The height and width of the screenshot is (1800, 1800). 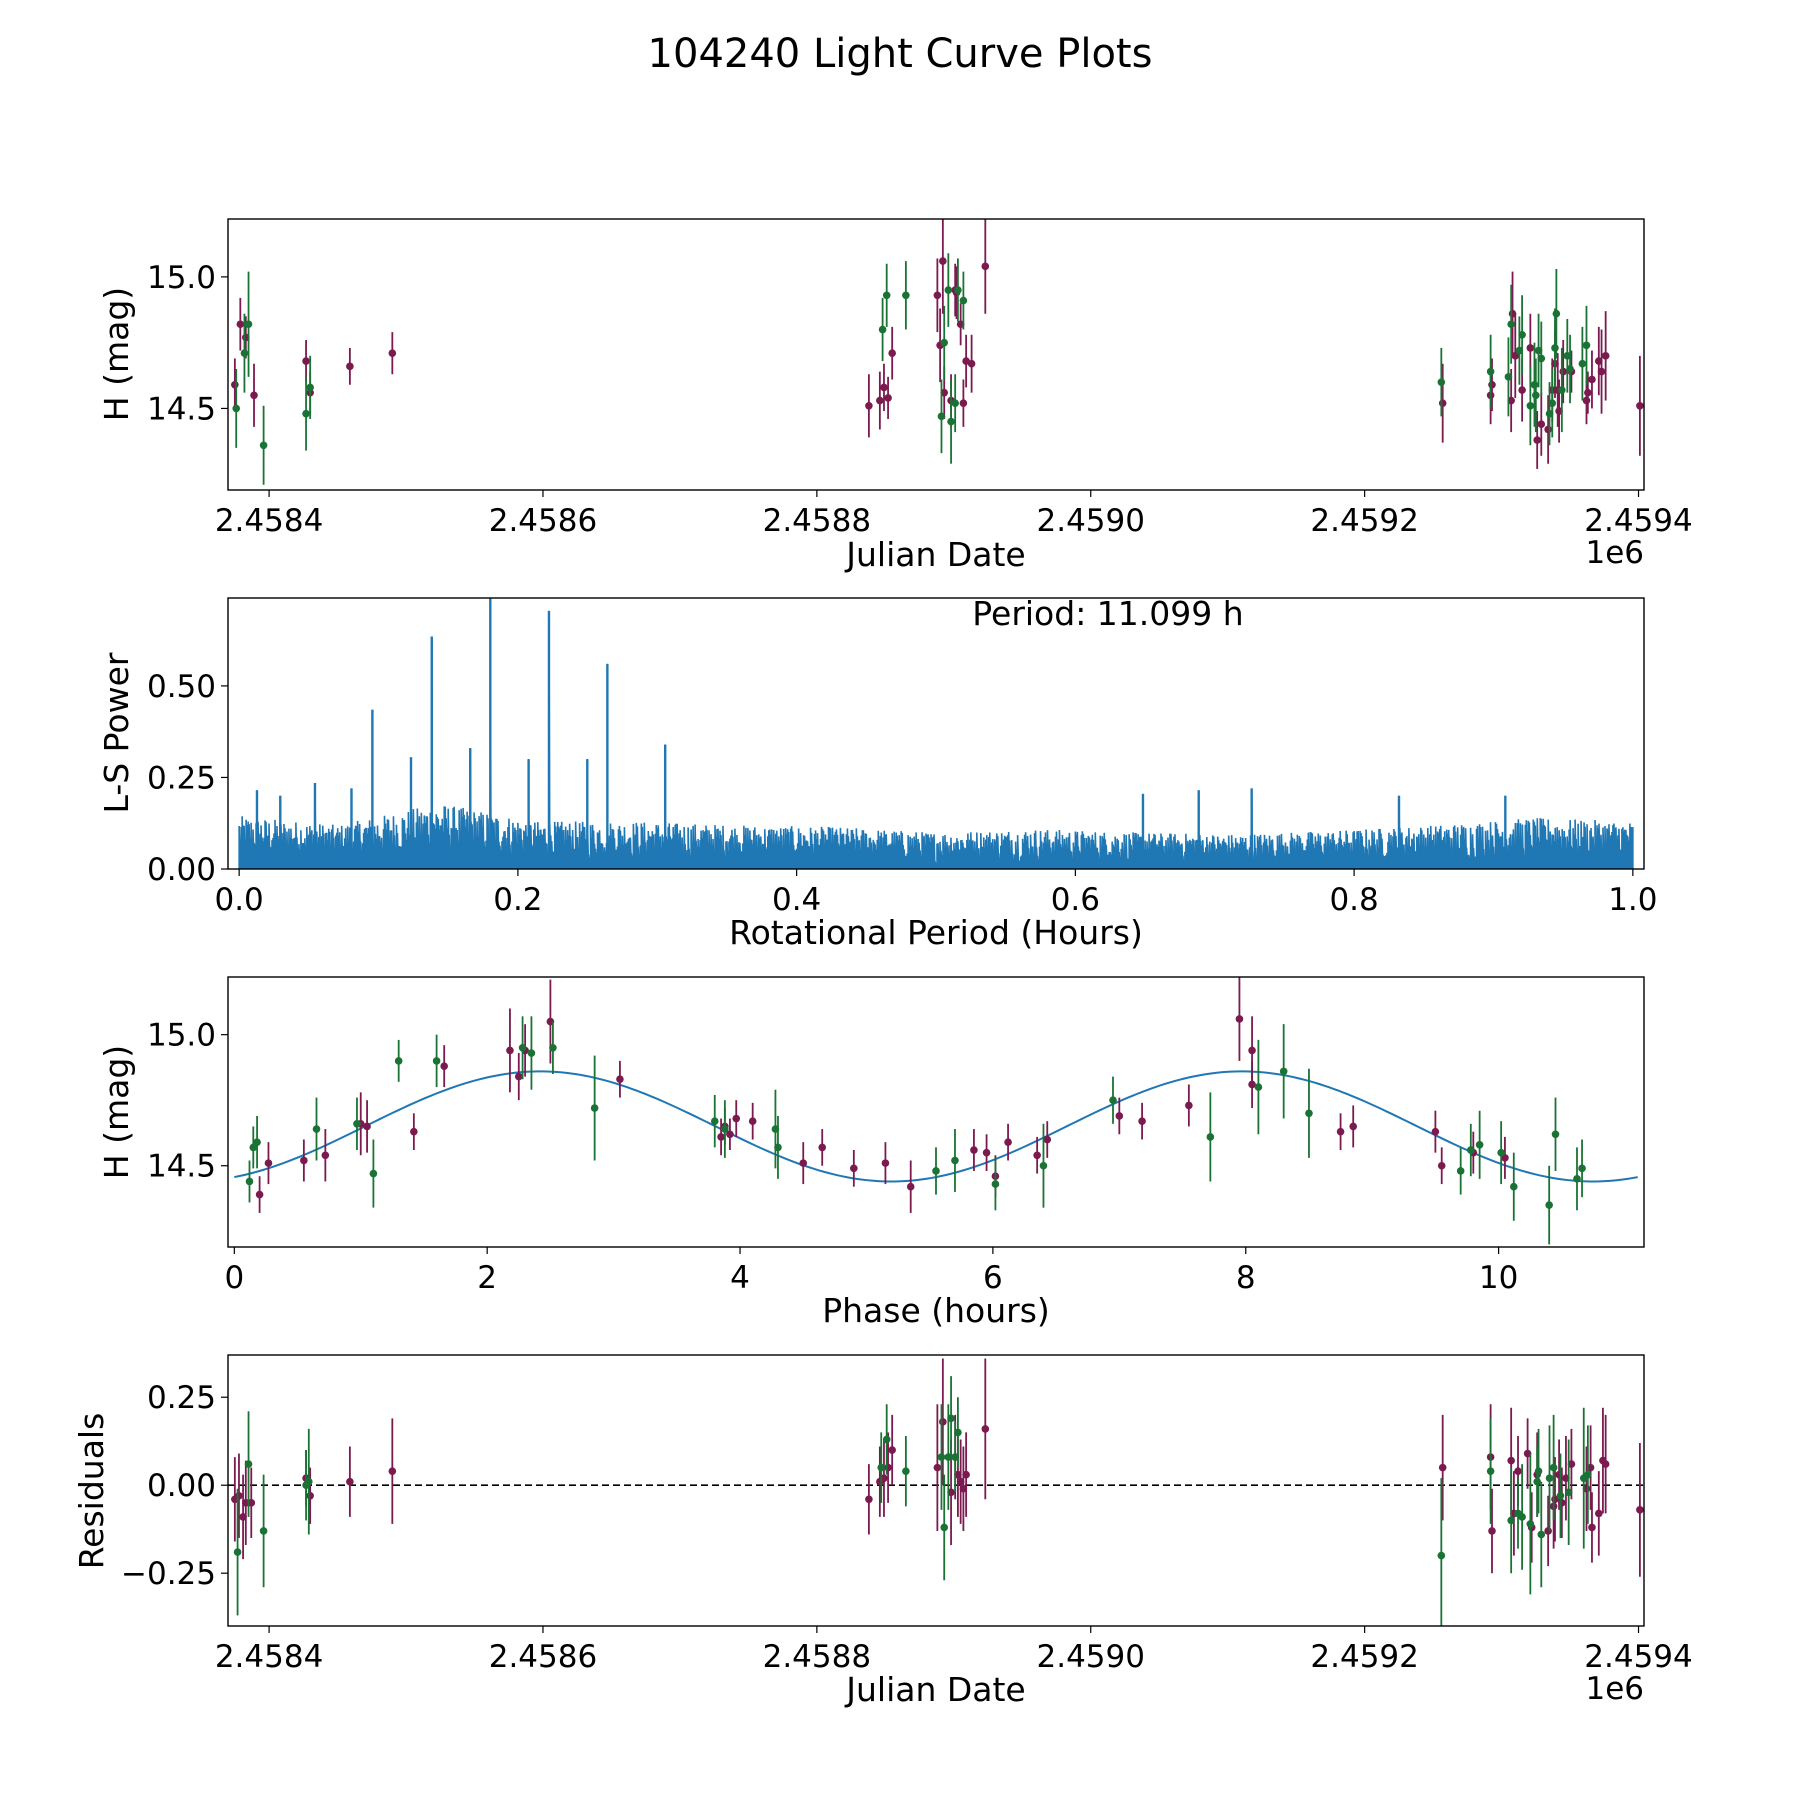 What do you see at coordinates (832, 1157) in the screenshot?
I see `phased-ticks: 0 2 4 6 8 10 14.5 15.0` at bounding box center [832, 1157].